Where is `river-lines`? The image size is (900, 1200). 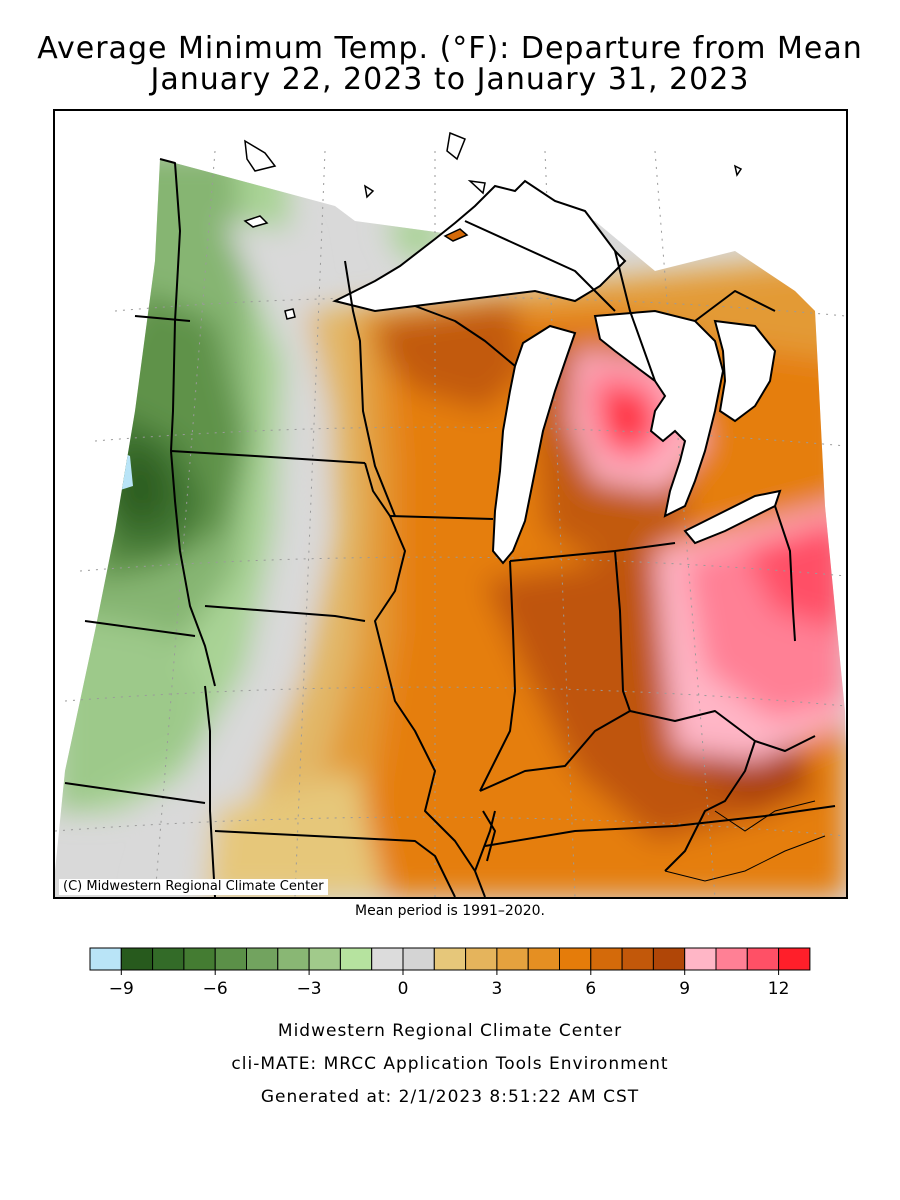 river-lines is located at coordinates (745, 841).